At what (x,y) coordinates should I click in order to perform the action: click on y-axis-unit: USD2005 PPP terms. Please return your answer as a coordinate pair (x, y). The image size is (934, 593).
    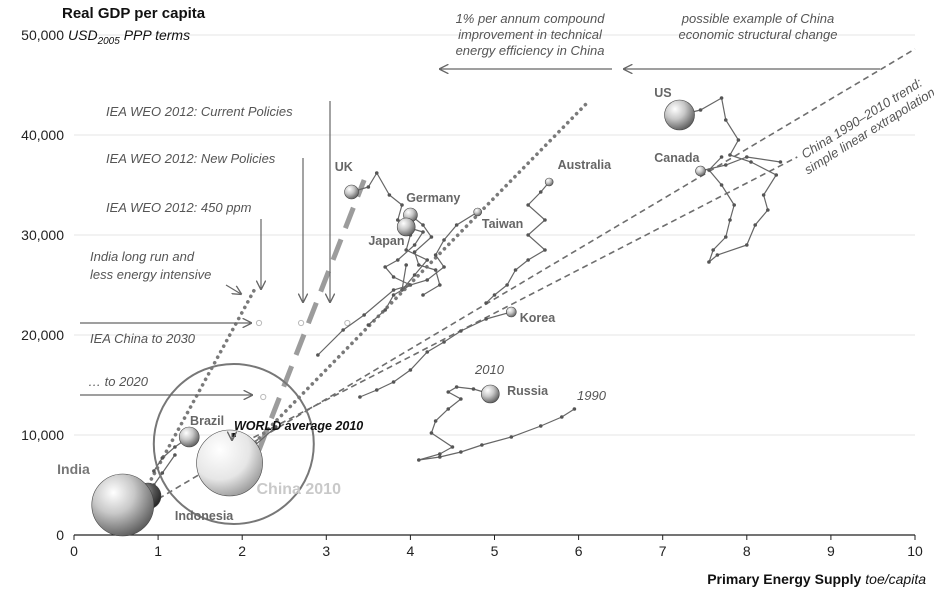
    Looking at the image, I should click on (129, 37).